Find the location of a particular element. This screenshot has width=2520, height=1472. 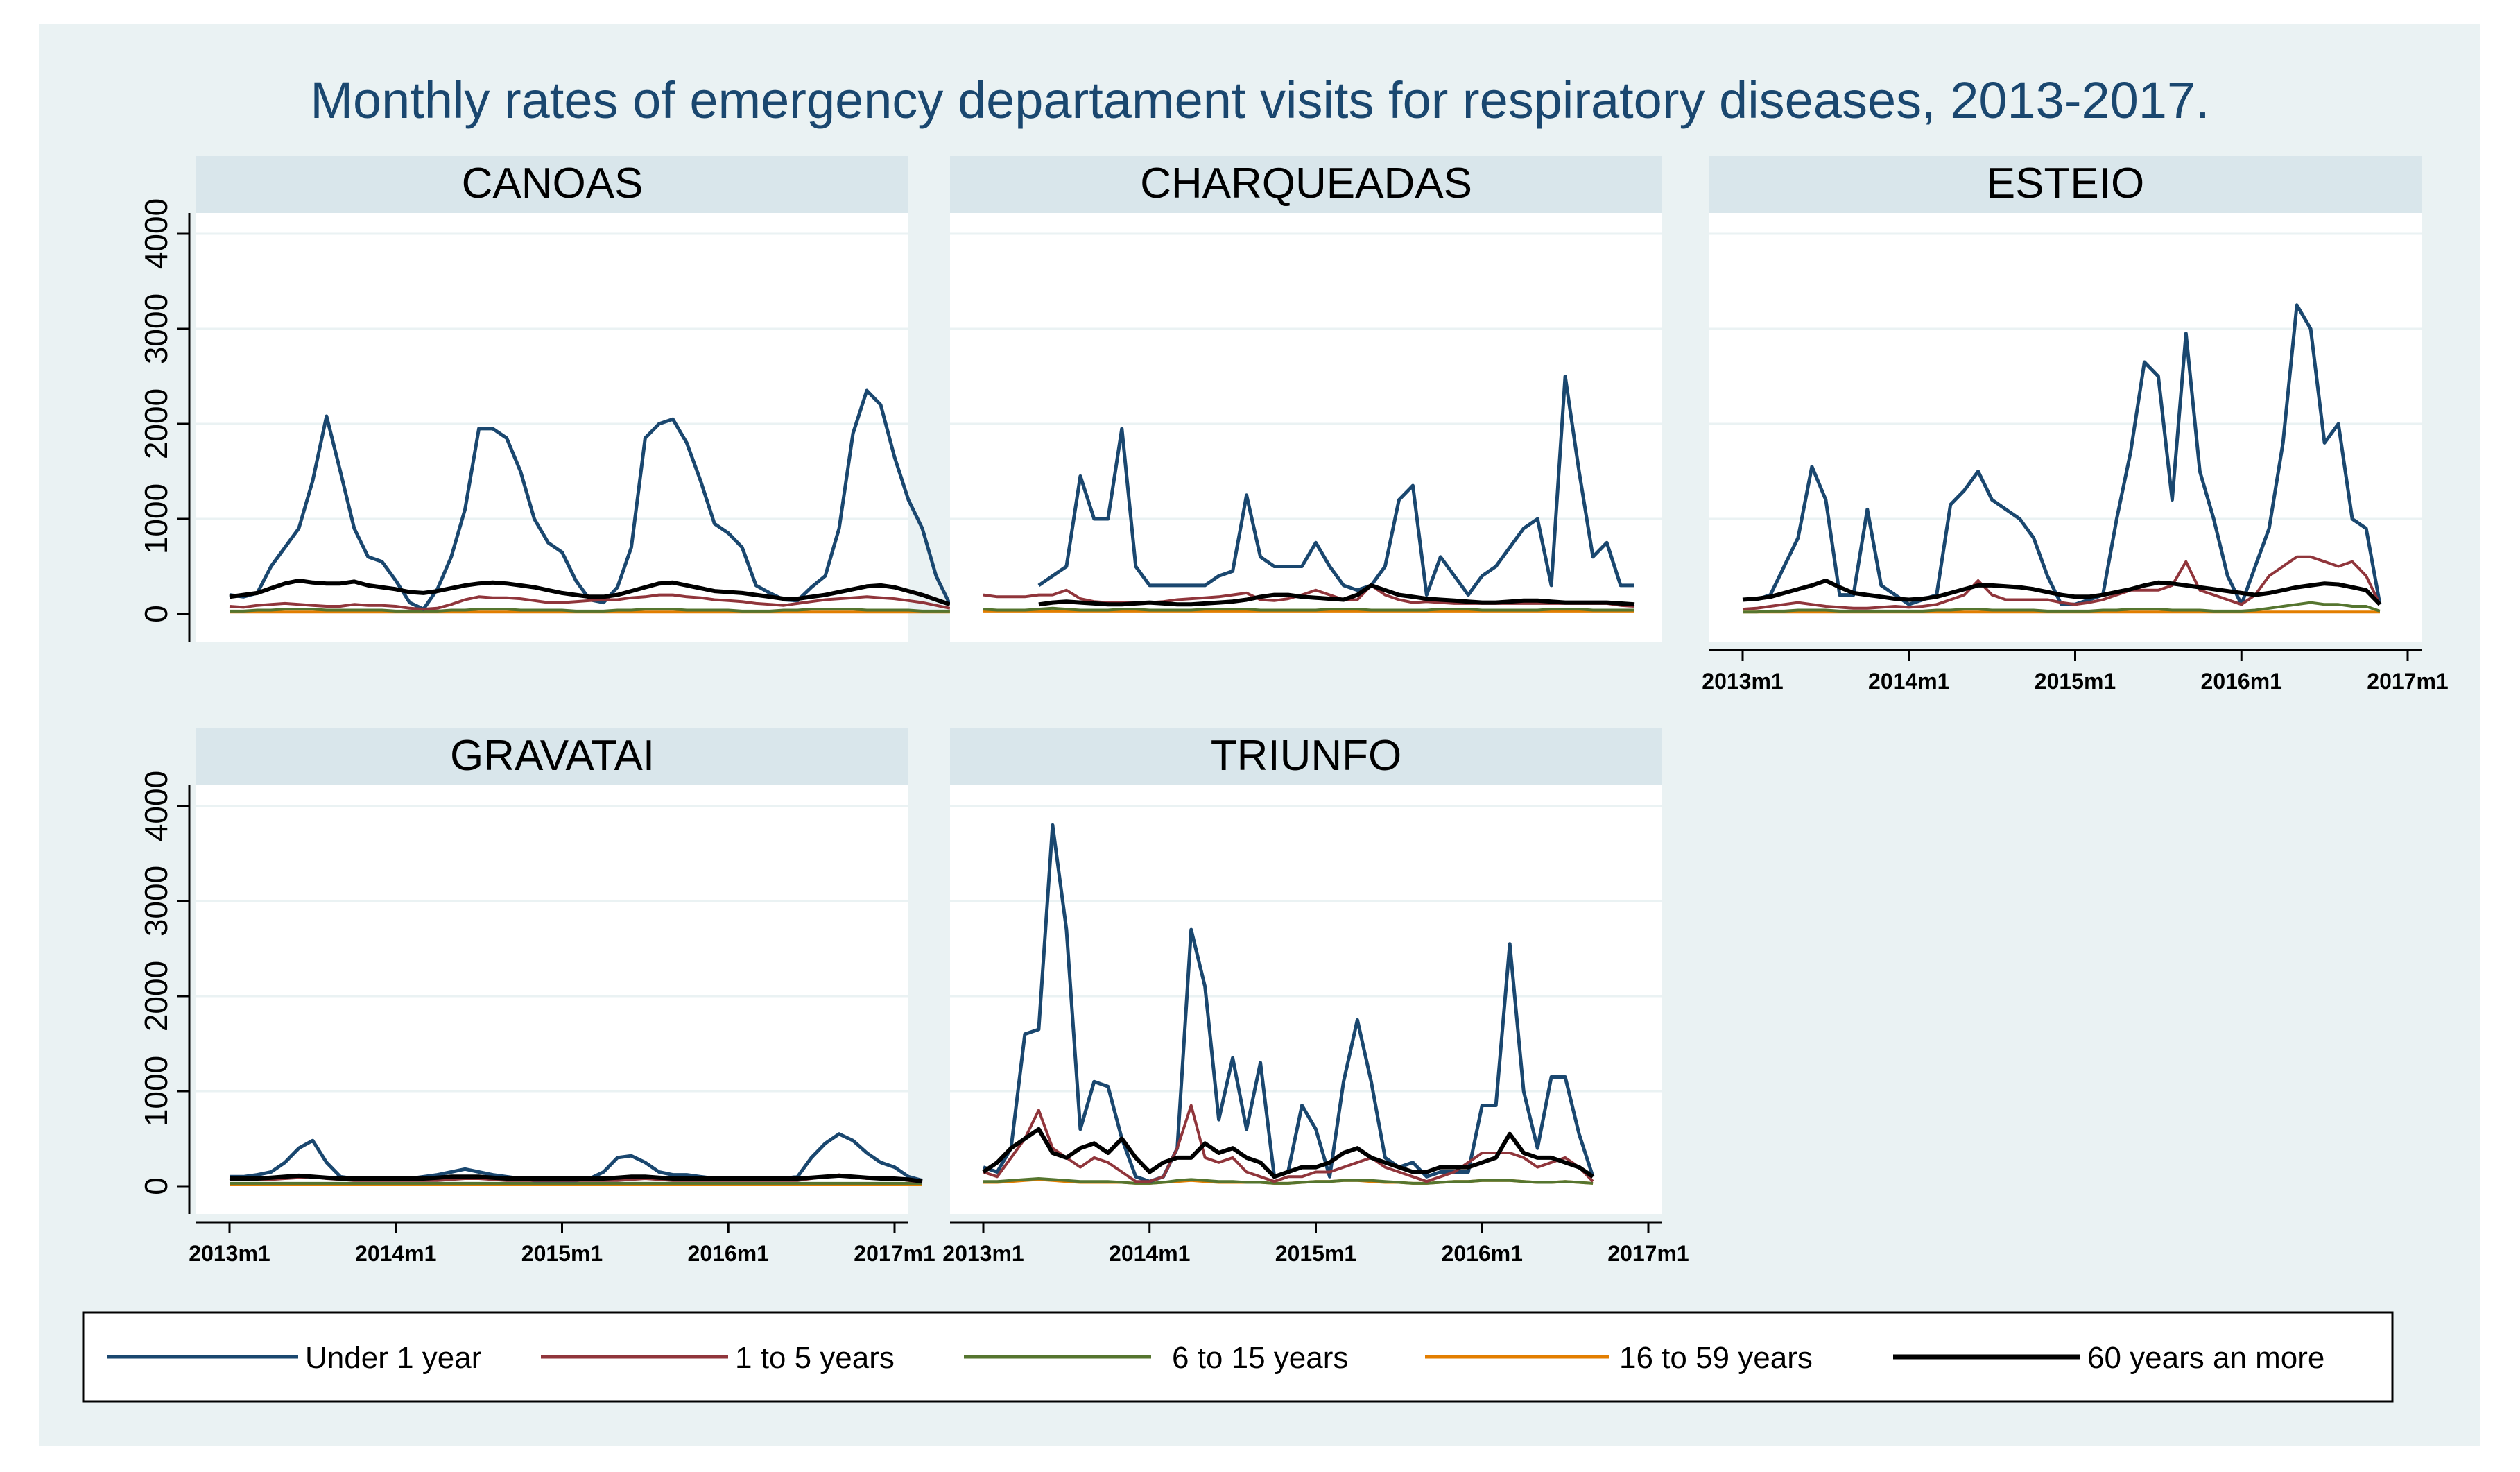

legend-item-a6_15: 6 to 15 years is located at coordinates (1156, 1358).